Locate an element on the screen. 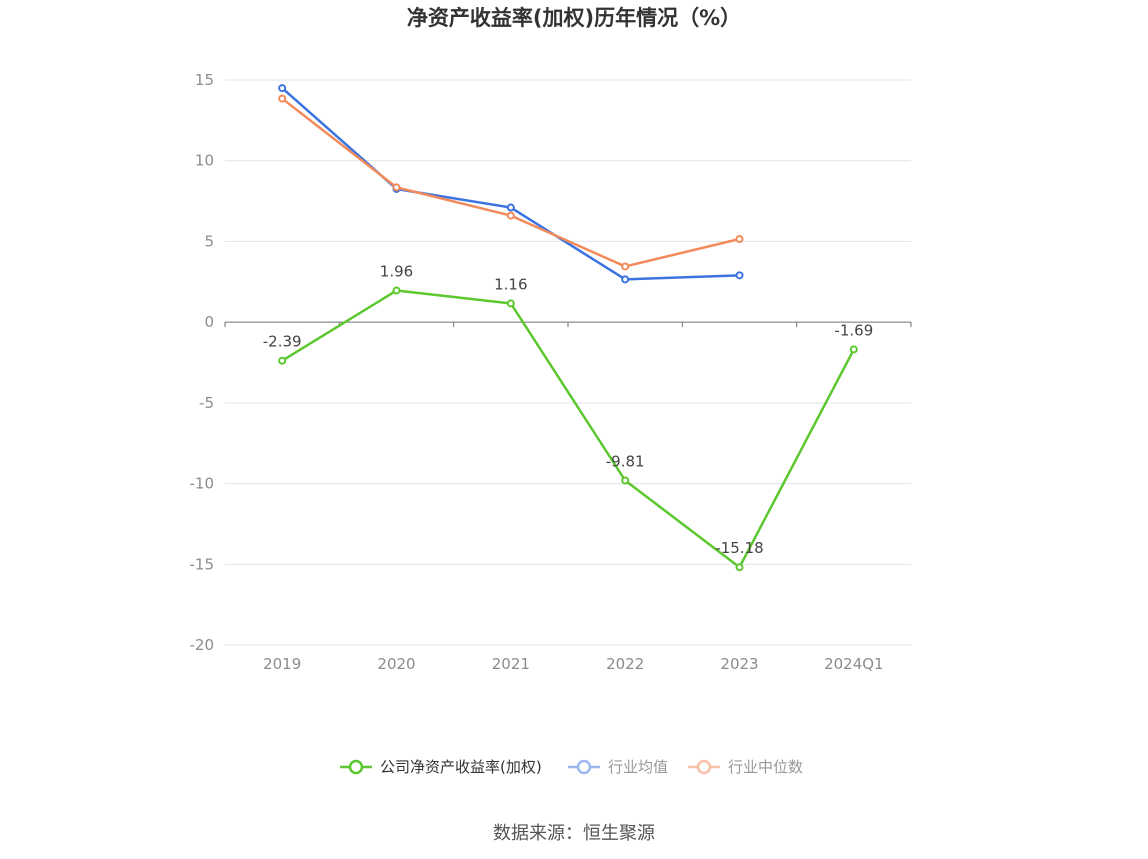 This screenshot has width=1148, height=859. y-tick-label: -5 is located at coordinates (206, 403).